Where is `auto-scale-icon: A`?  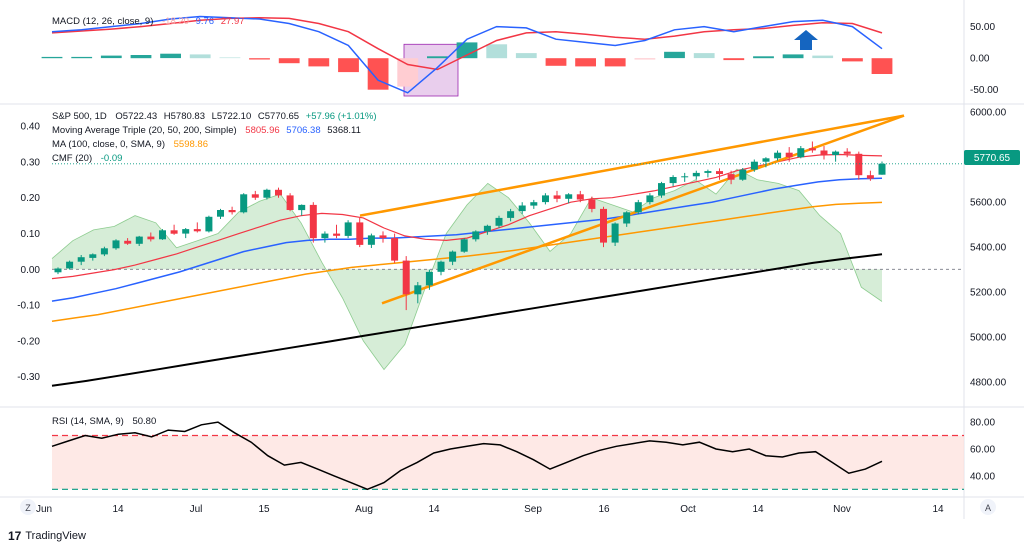
auto-scale-icon: A is located at coordinates (988, 508).